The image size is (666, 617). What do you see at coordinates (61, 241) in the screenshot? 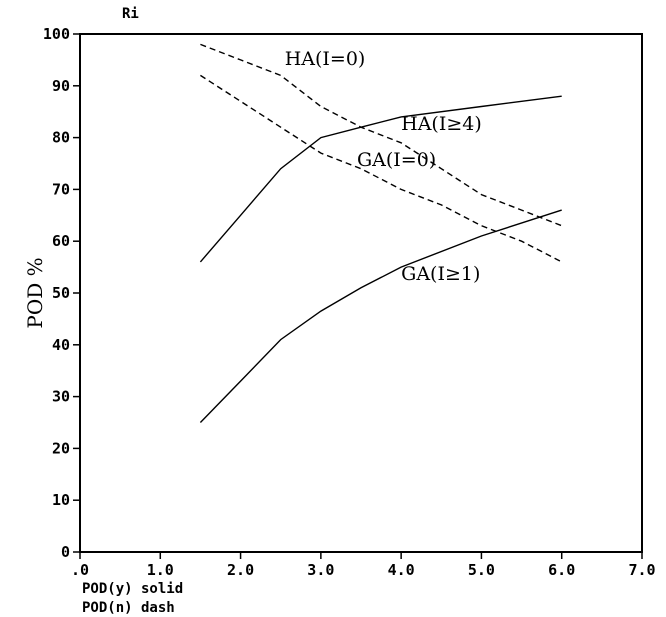
I see `y-tick-label: 60` at bounding box center [61, 241].